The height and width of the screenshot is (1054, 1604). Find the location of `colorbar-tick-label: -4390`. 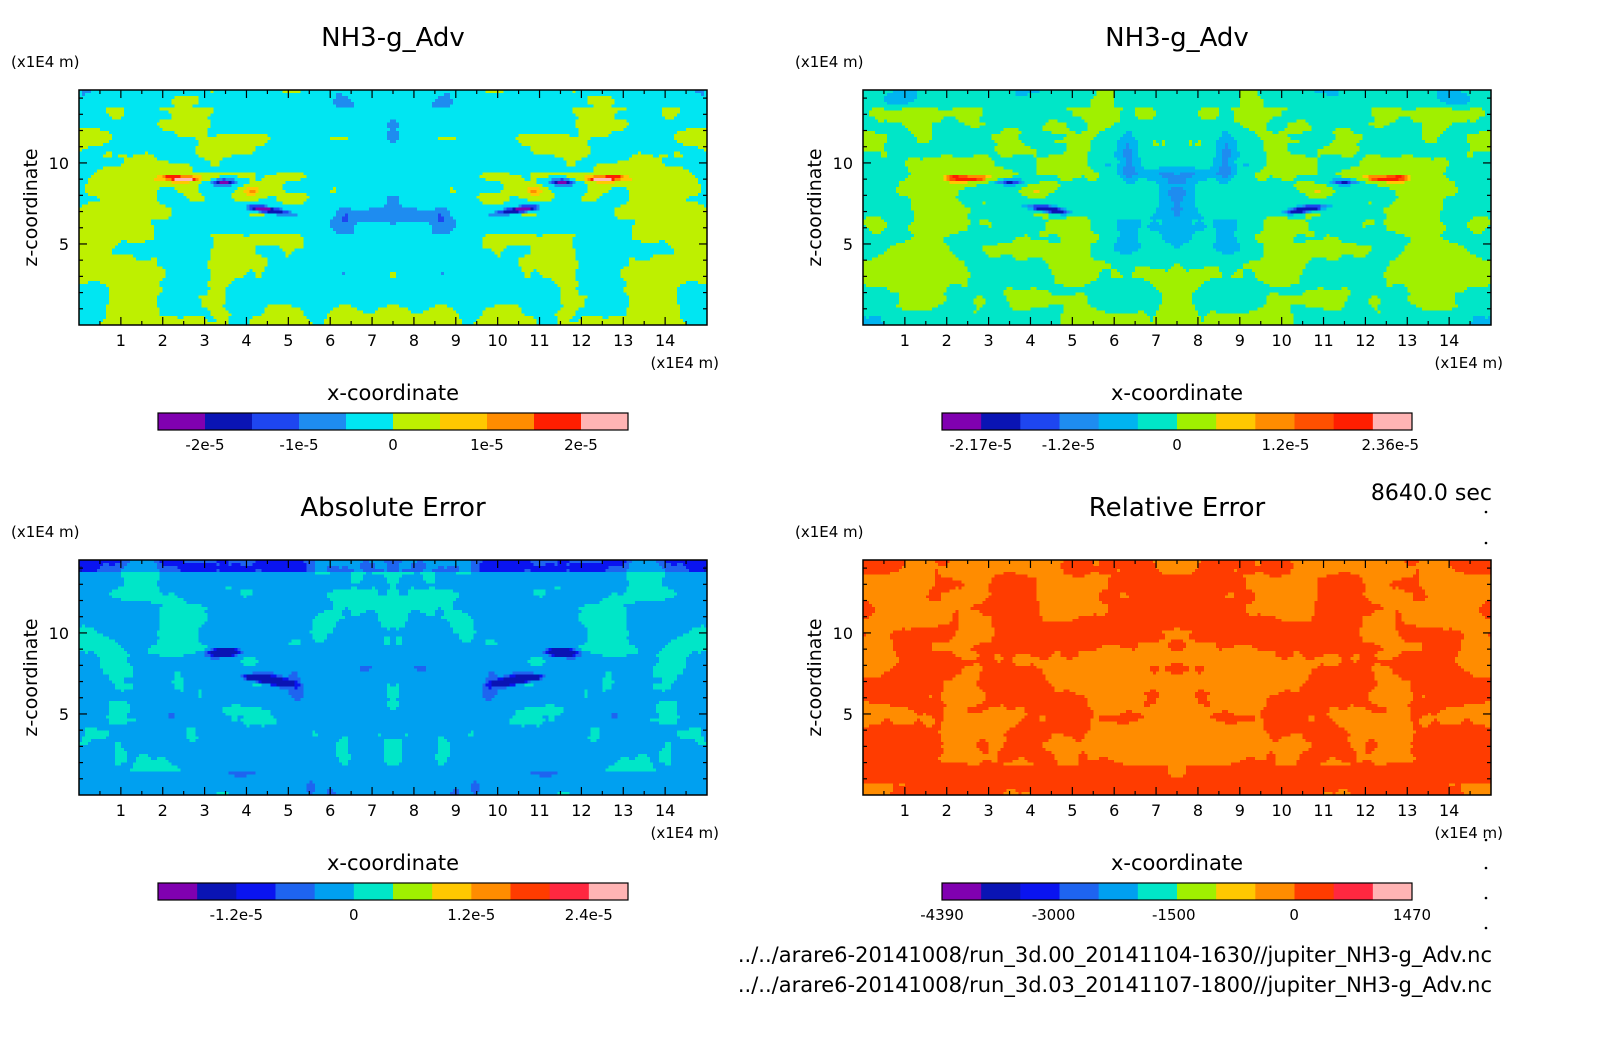

colorbar-tick-label: -4390 is located at coordinates (942, 915).